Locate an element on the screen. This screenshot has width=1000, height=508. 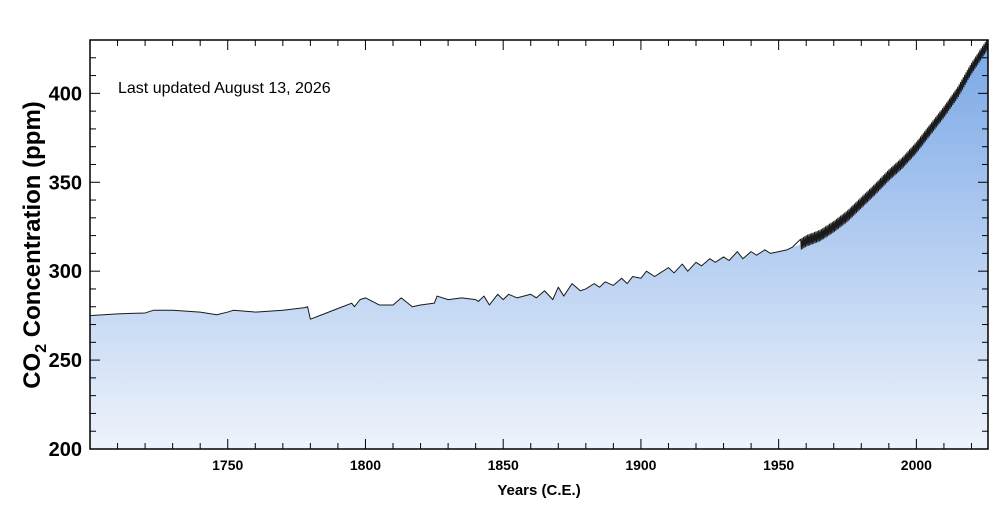
y-axis-label: CO2 Concentration (ppm) is located at coordinates (34, 245).